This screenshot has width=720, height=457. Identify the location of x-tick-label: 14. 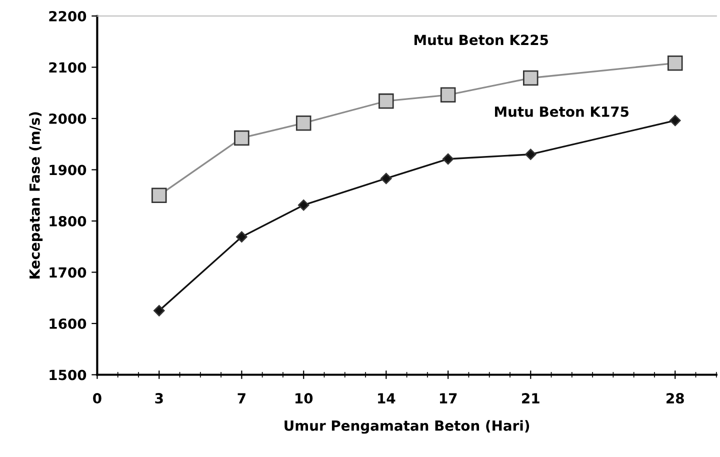
(387, 398).